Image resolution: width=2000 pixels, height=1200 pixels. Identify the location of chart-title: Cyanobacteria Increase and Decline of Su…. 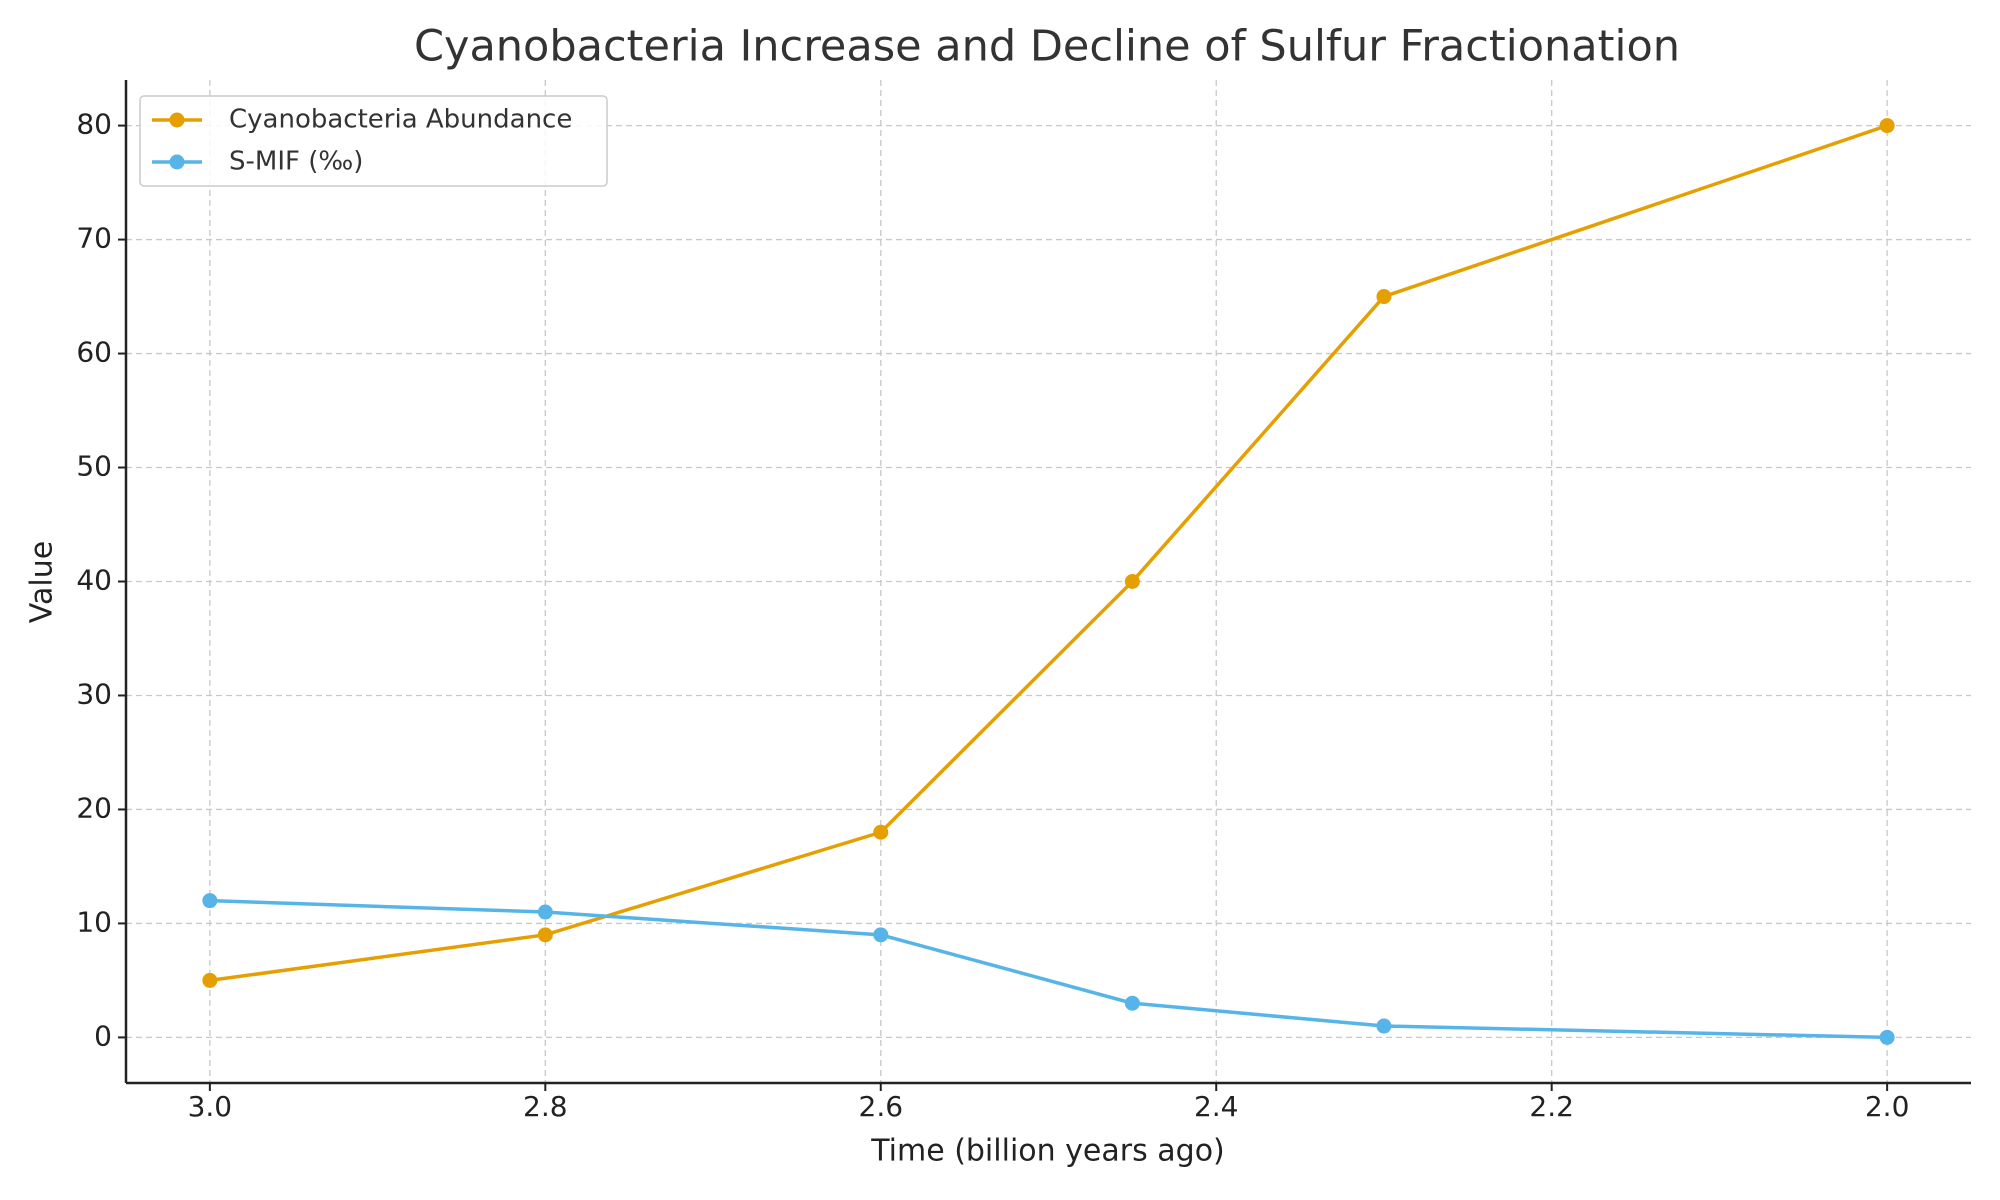
(1047, 47).